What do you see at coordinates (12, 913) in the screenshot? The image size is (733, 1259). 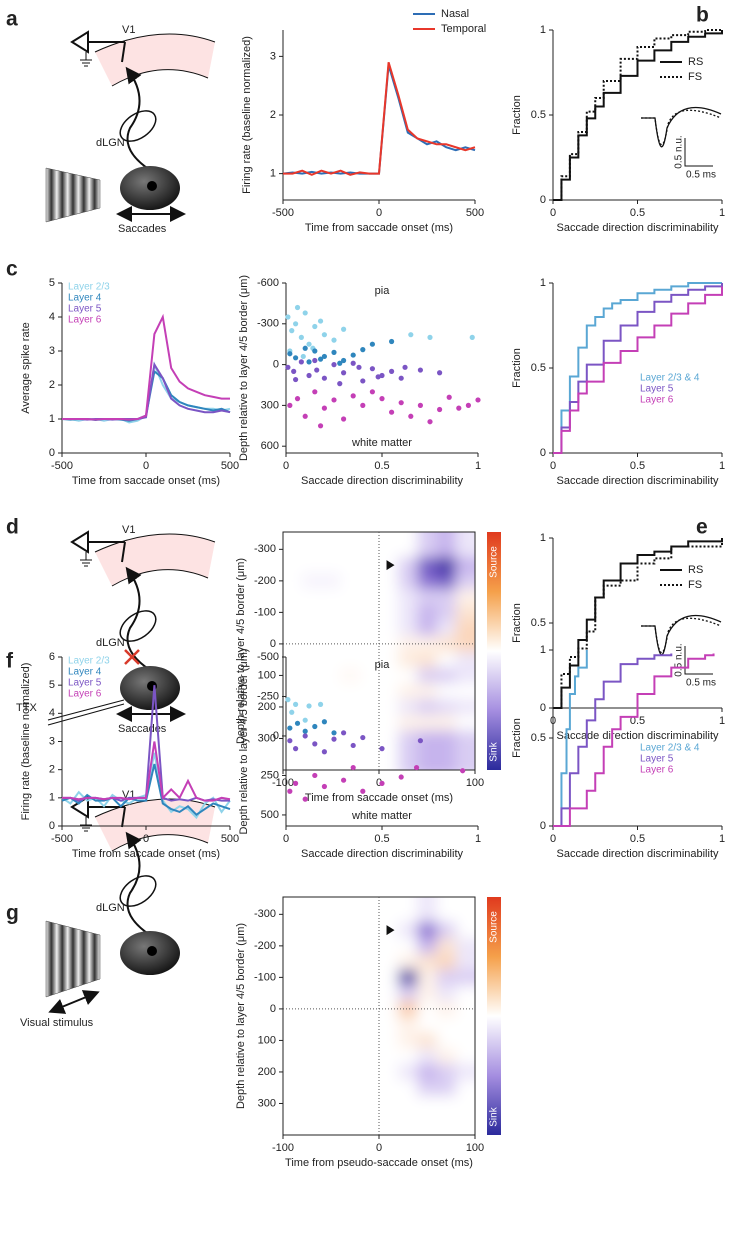 I see `panel-label: g` at bounding box center [12, 913].